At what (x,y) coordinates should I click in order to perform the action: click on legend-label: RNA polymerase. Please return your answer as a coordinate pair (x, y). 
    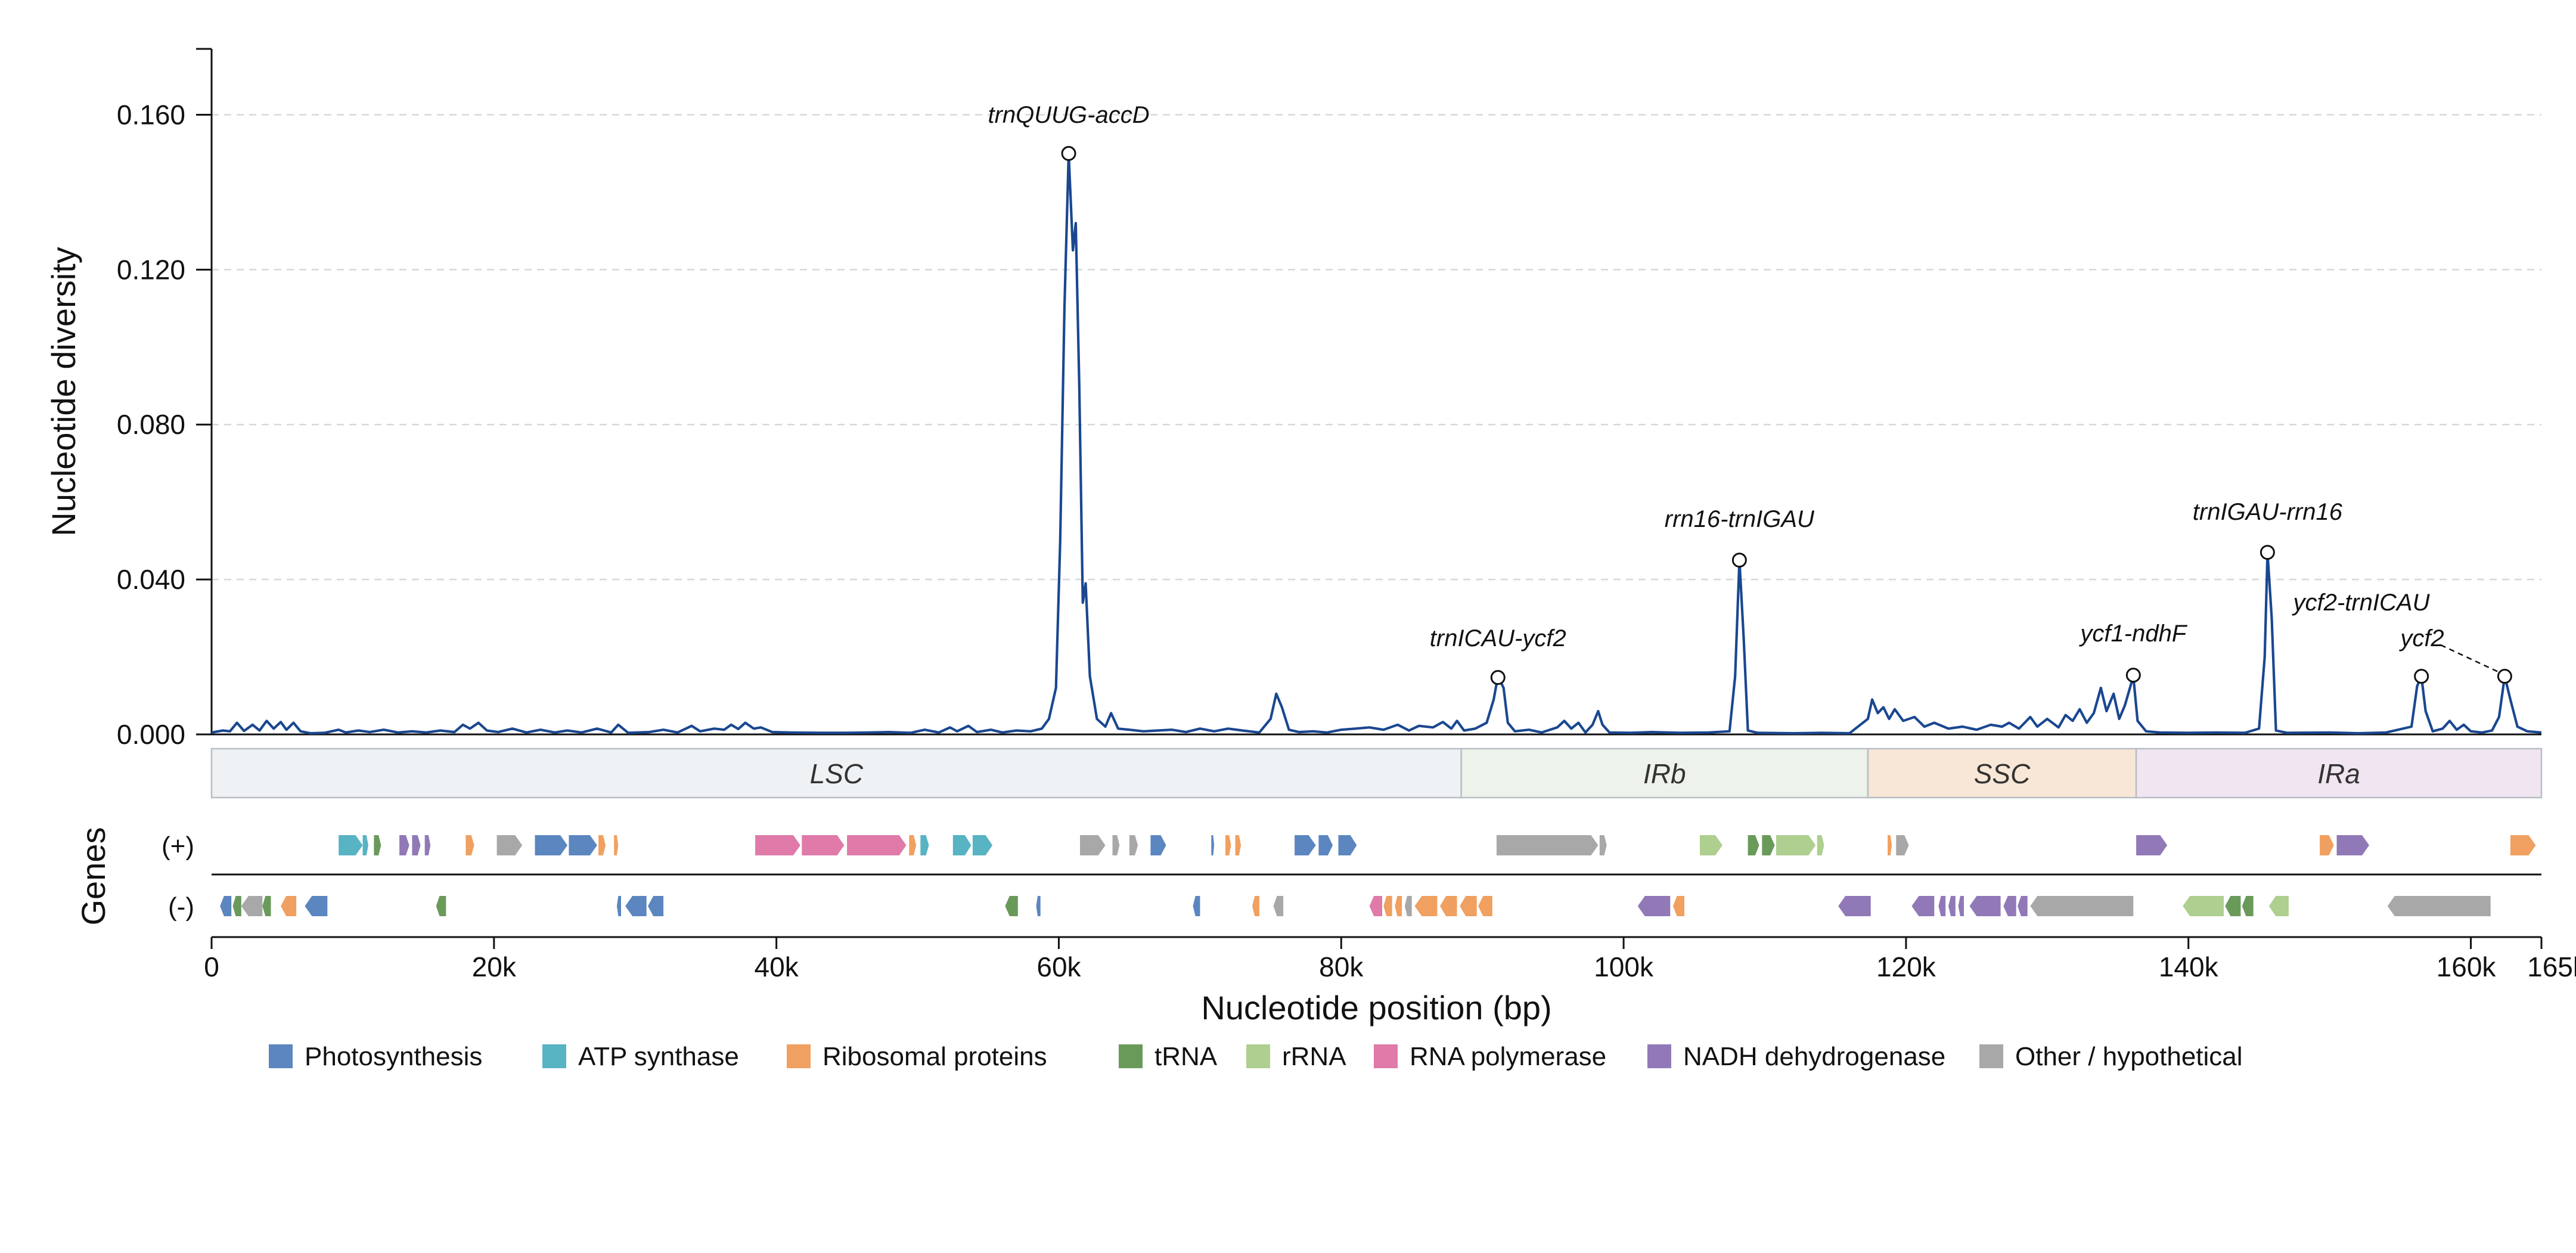
    Looking at the image, I should click on (1508, 1056).